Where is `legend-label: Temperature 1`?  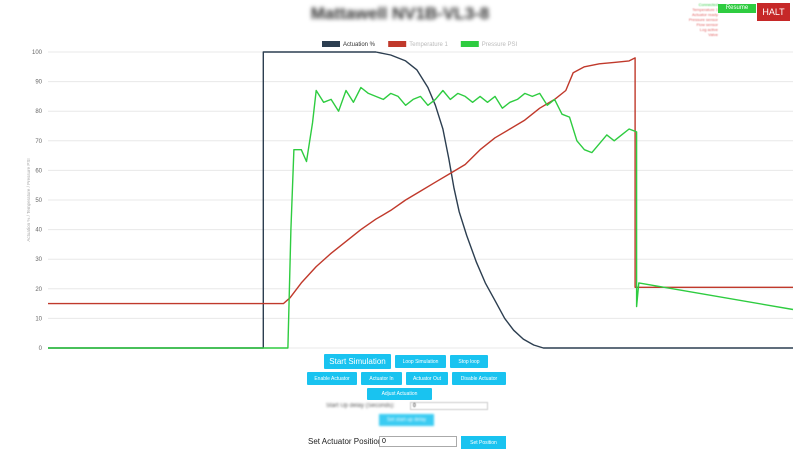 legend-label: Temperature 1 is located at coordinates (428, 45).